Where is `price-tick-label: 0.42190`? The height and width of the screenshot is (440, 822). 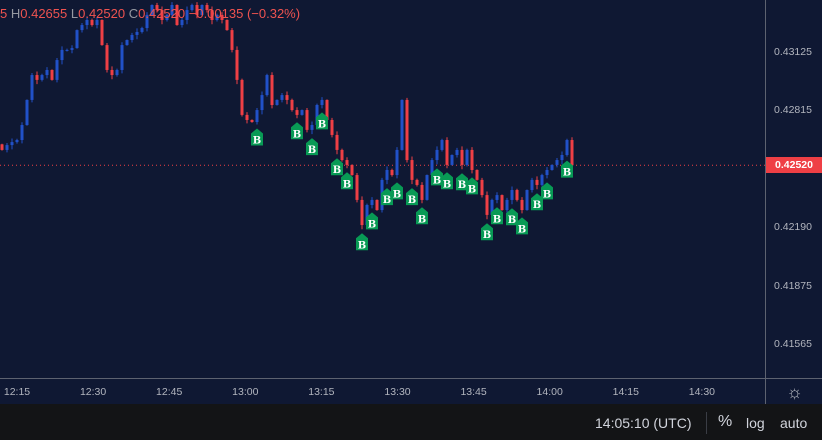 price-tick-label: 0.42190 is located at coordinates (793, 227).